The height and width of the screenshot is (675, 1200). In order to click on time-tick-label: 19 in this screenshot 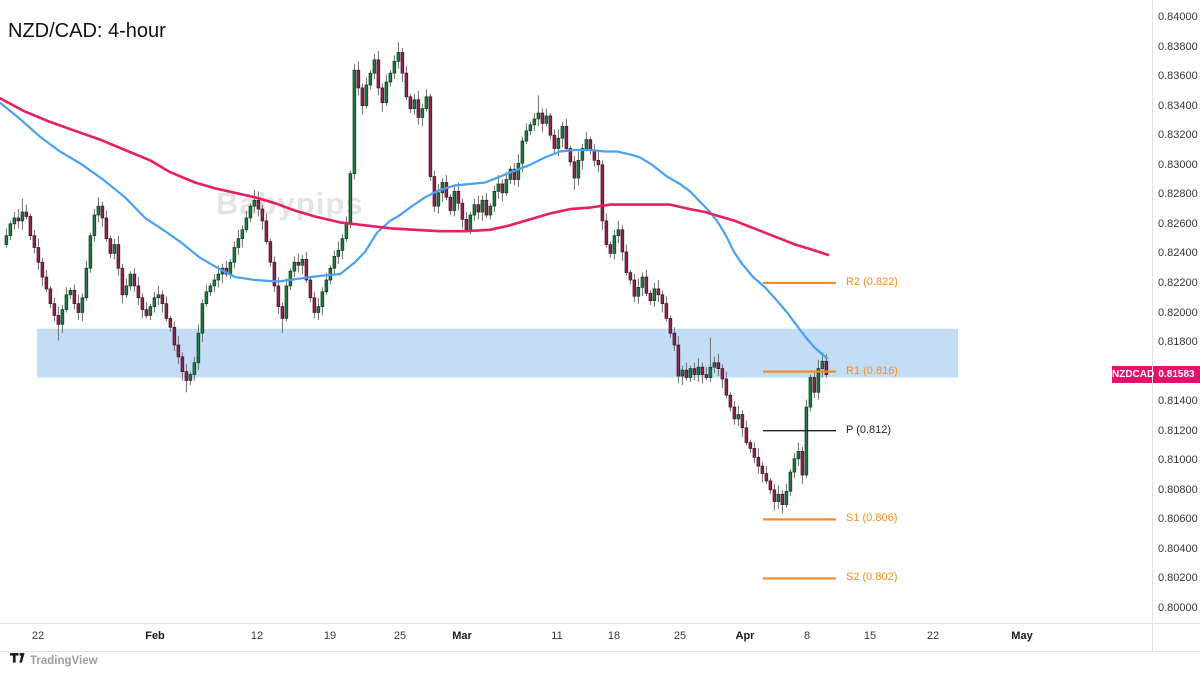, I will do `click(330, 636)`.